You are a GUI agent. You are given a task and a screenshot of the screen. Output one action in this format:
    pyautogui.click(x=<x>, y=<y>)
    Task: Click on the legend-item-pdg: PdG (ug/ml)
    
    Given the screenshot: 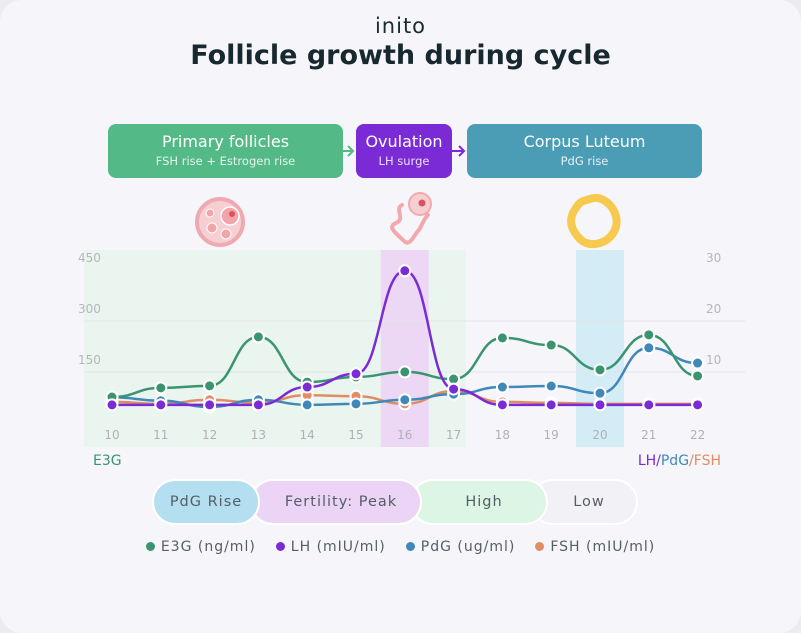 What is the action you would take?
    pyautogui.click(x=460, y=547)
    